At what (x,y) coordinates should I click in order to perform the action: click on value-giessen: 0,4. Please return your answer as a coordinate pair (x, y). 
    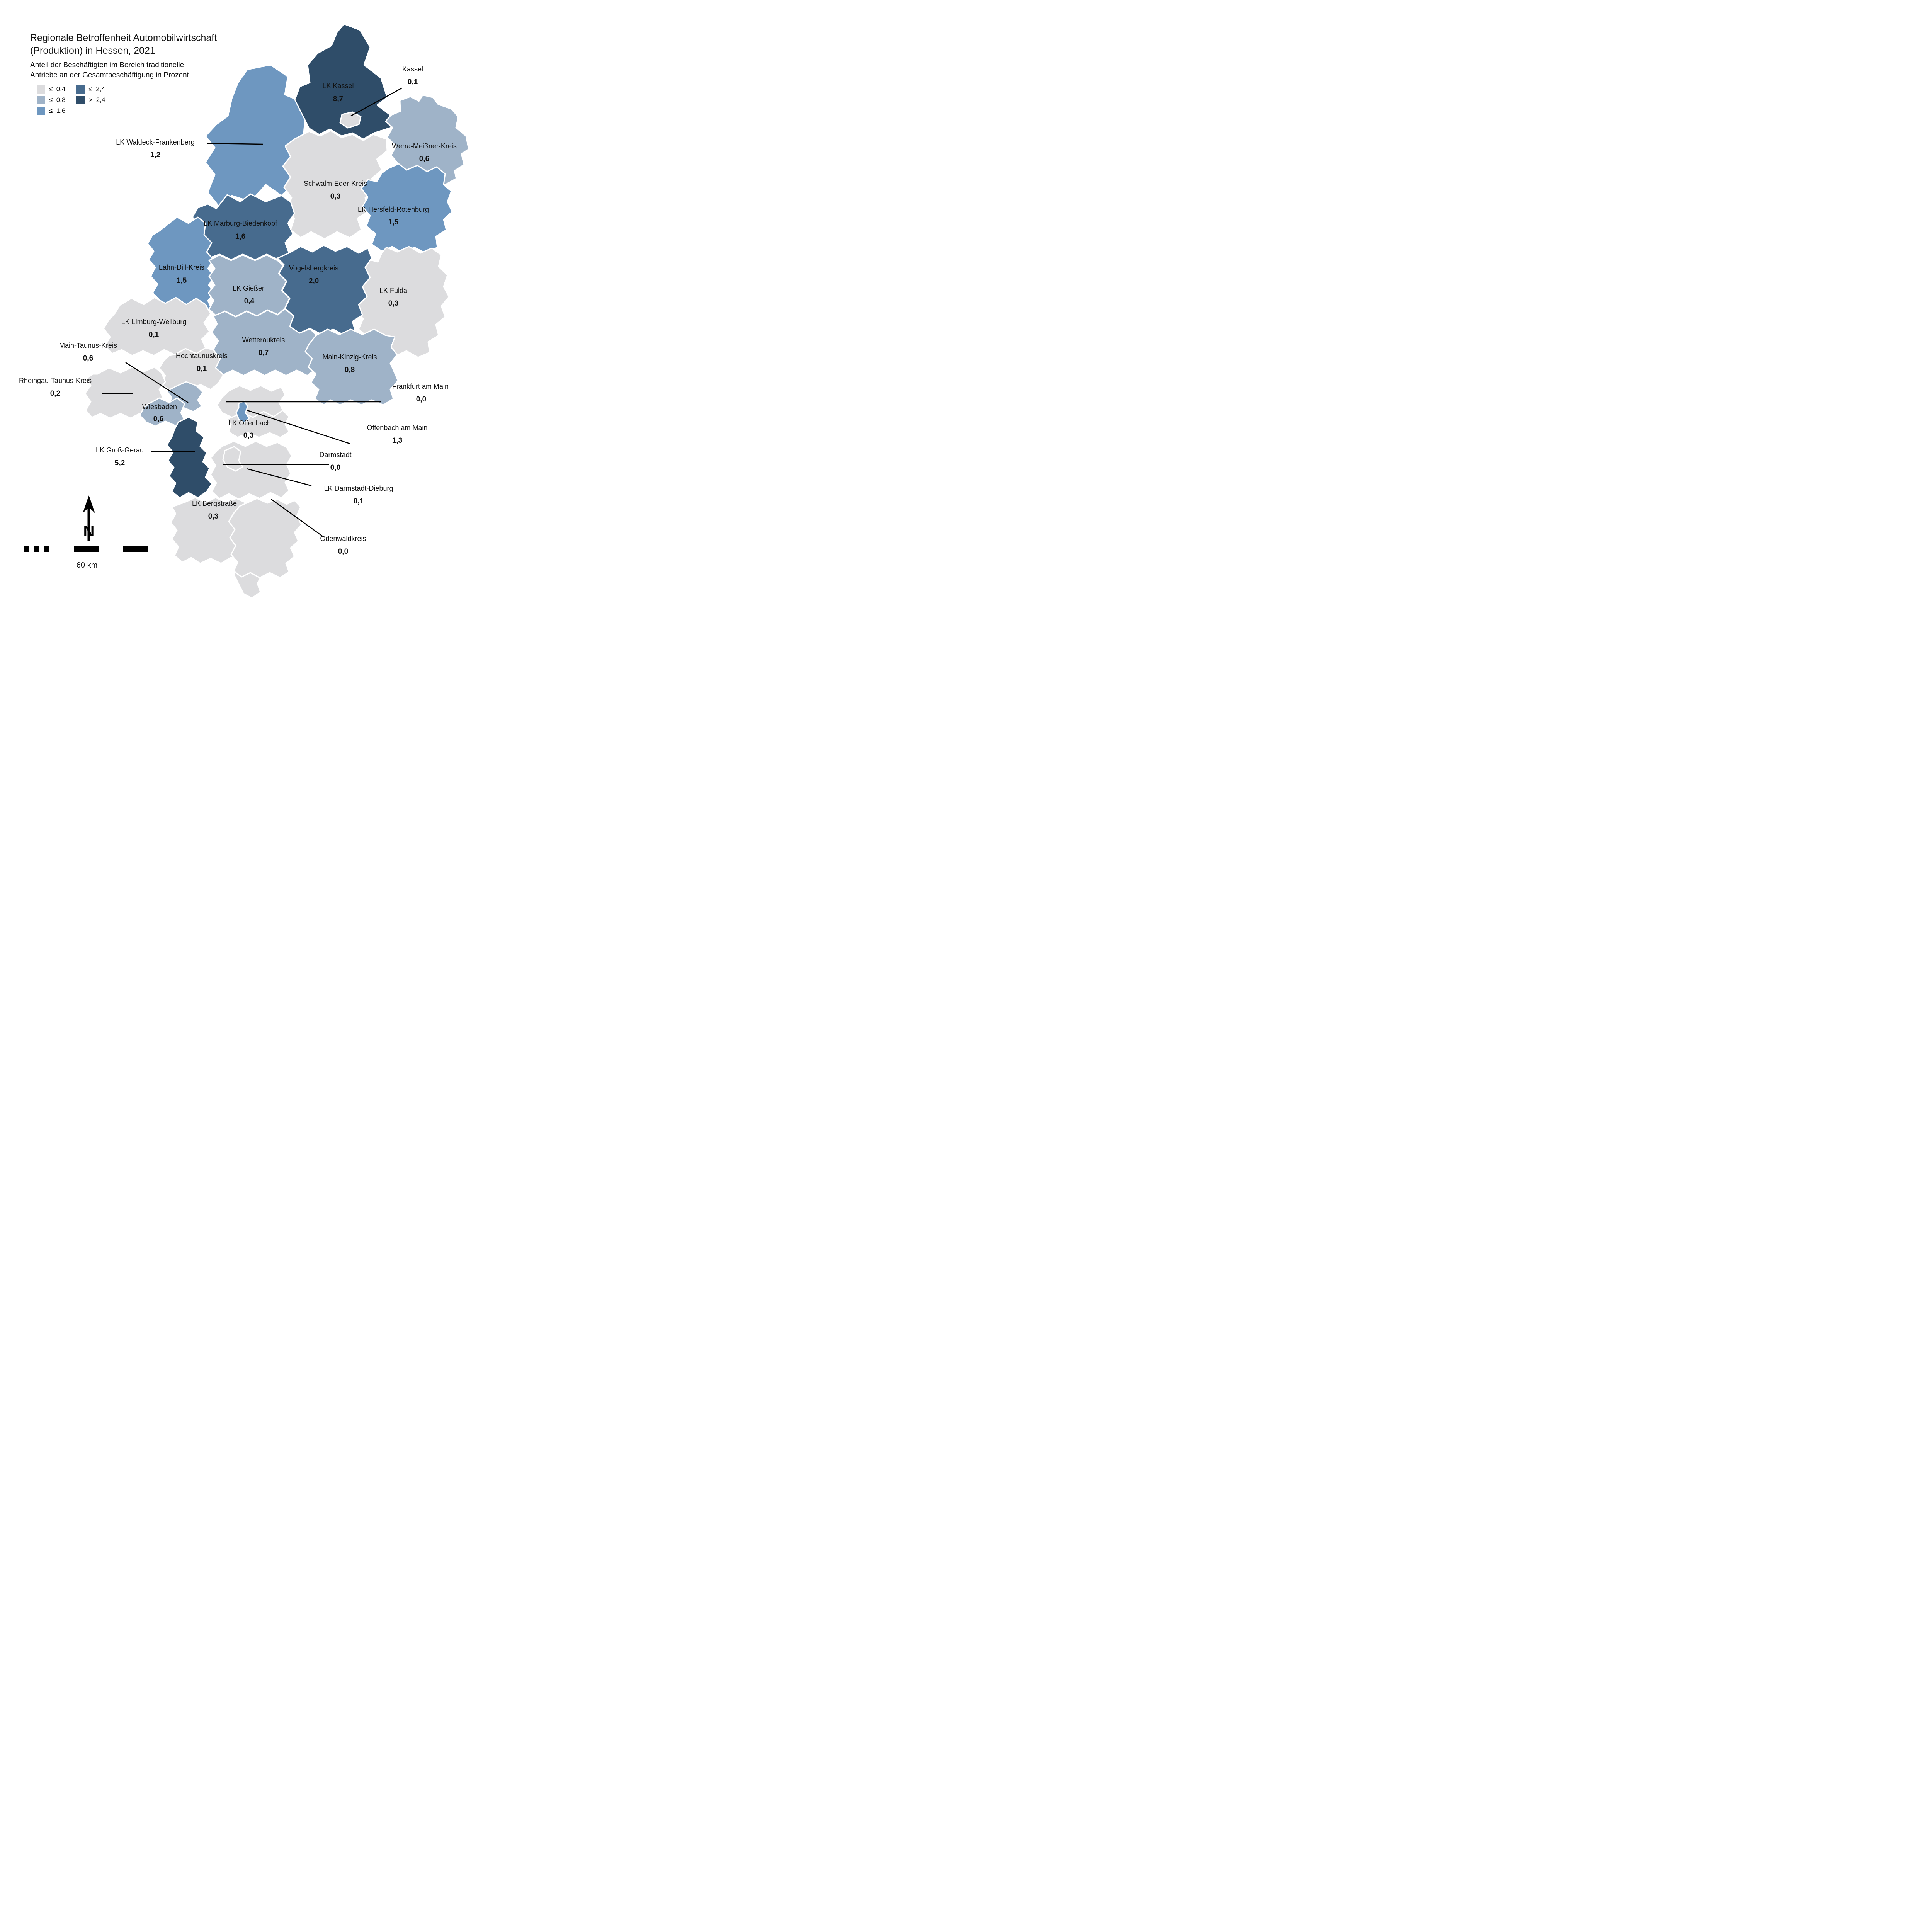
    Looking at the image, I should click on (250, 301).